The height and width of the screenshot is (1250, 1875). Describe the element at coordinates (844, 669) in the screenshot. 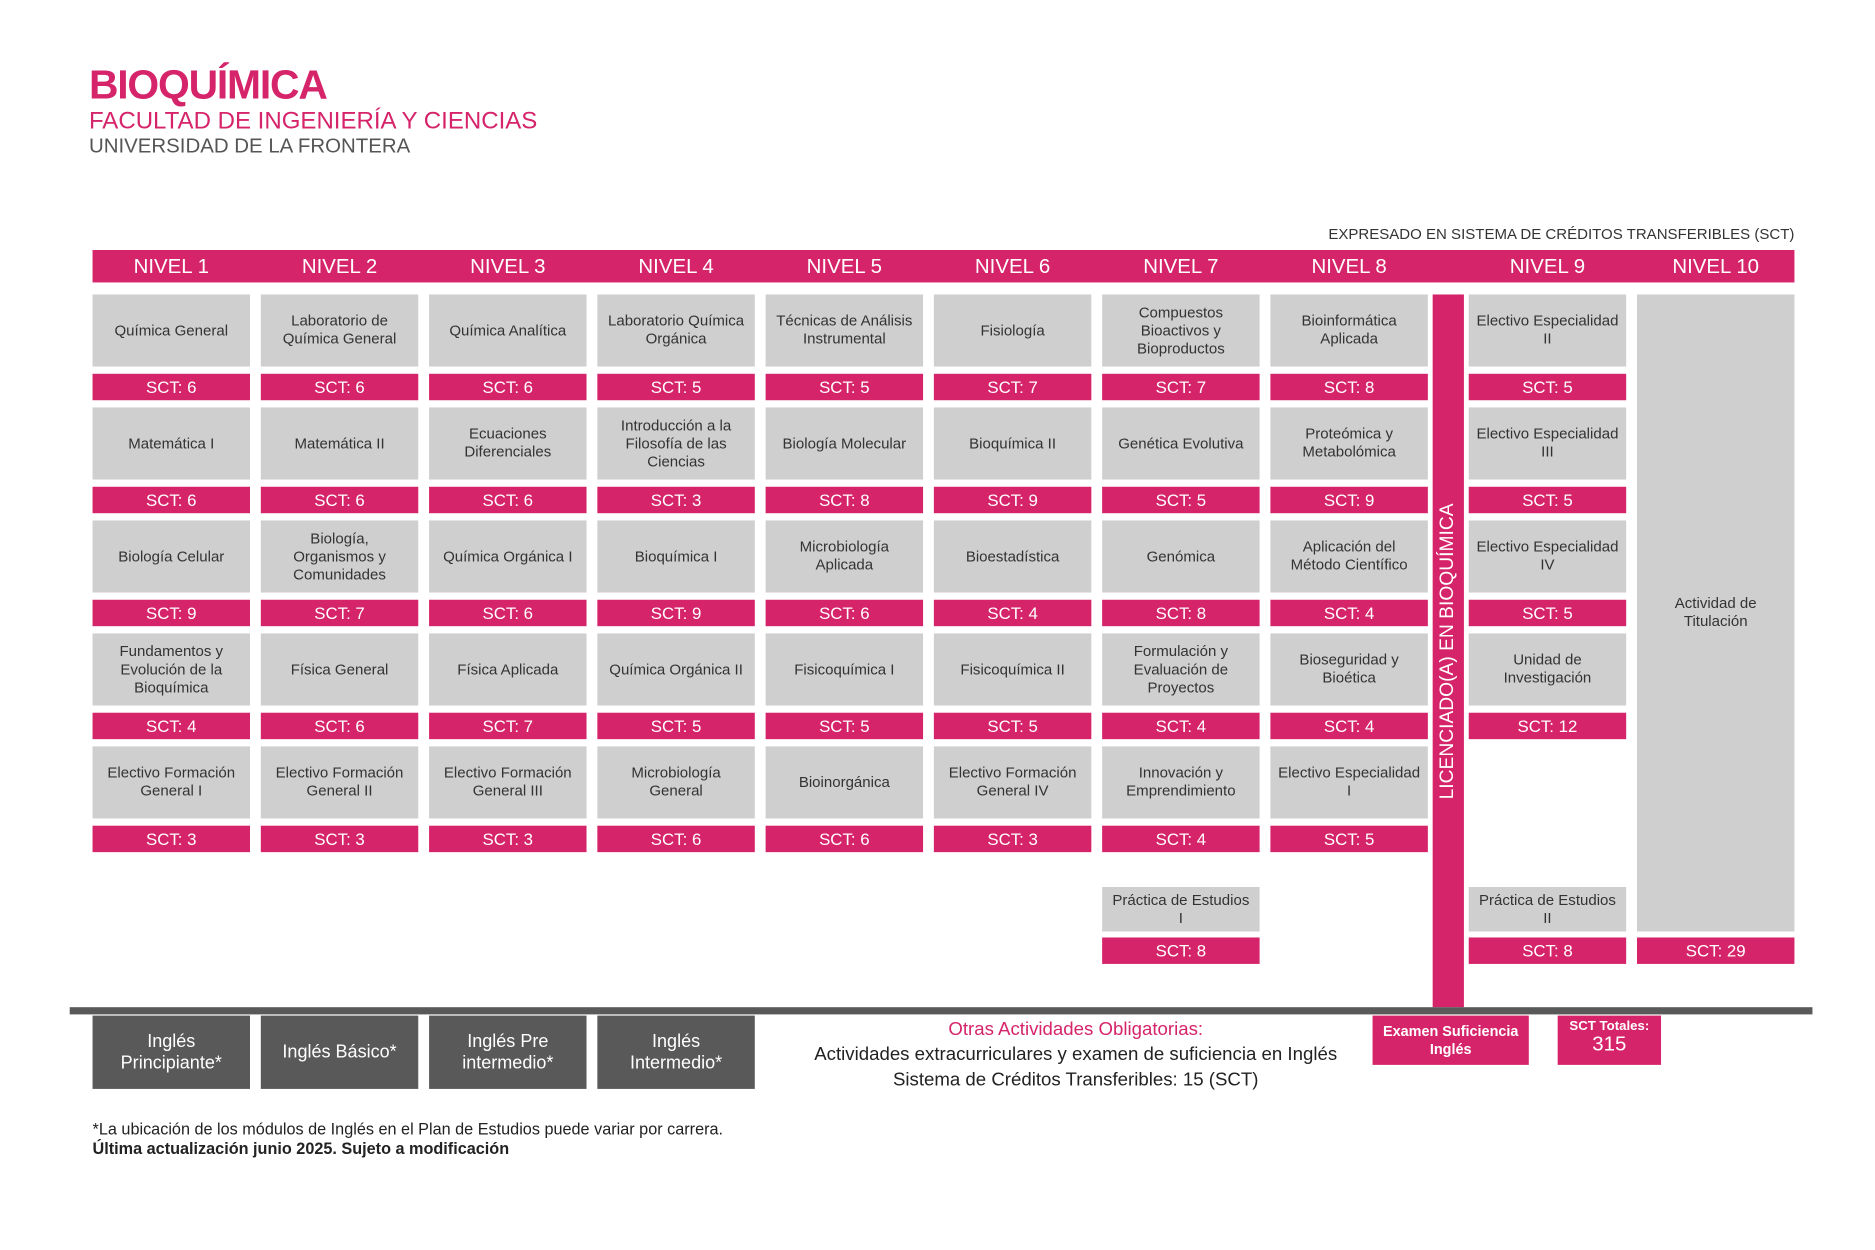

I see `course-box: Fisicoquímica I` at that location.